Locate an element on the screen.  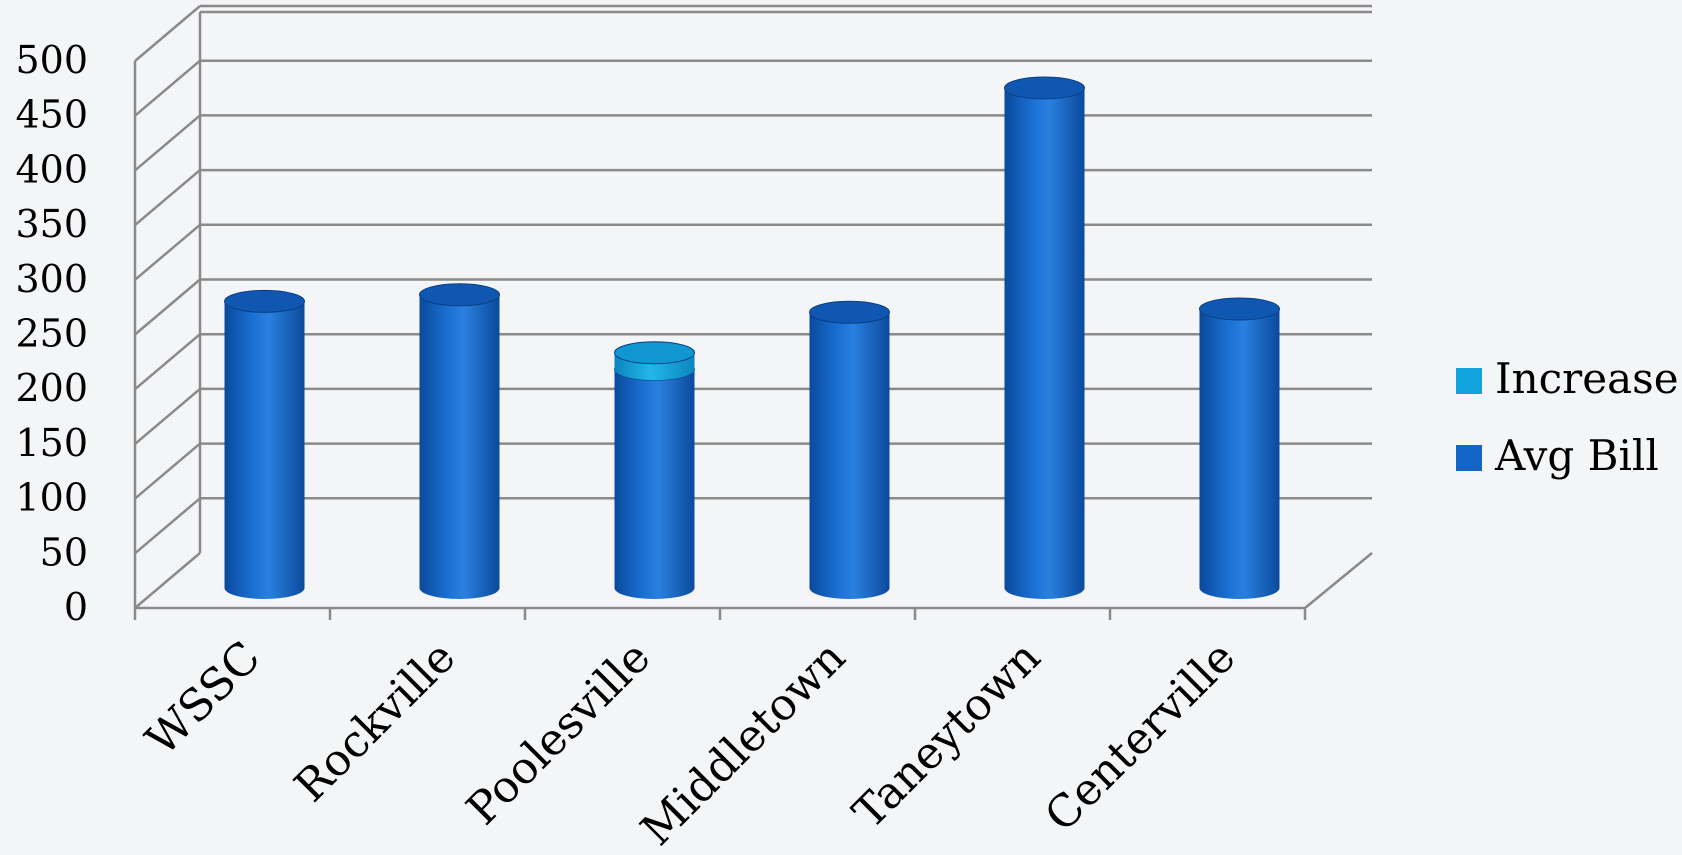
y-tick-label: 100 is located at coordinates (51, 498).